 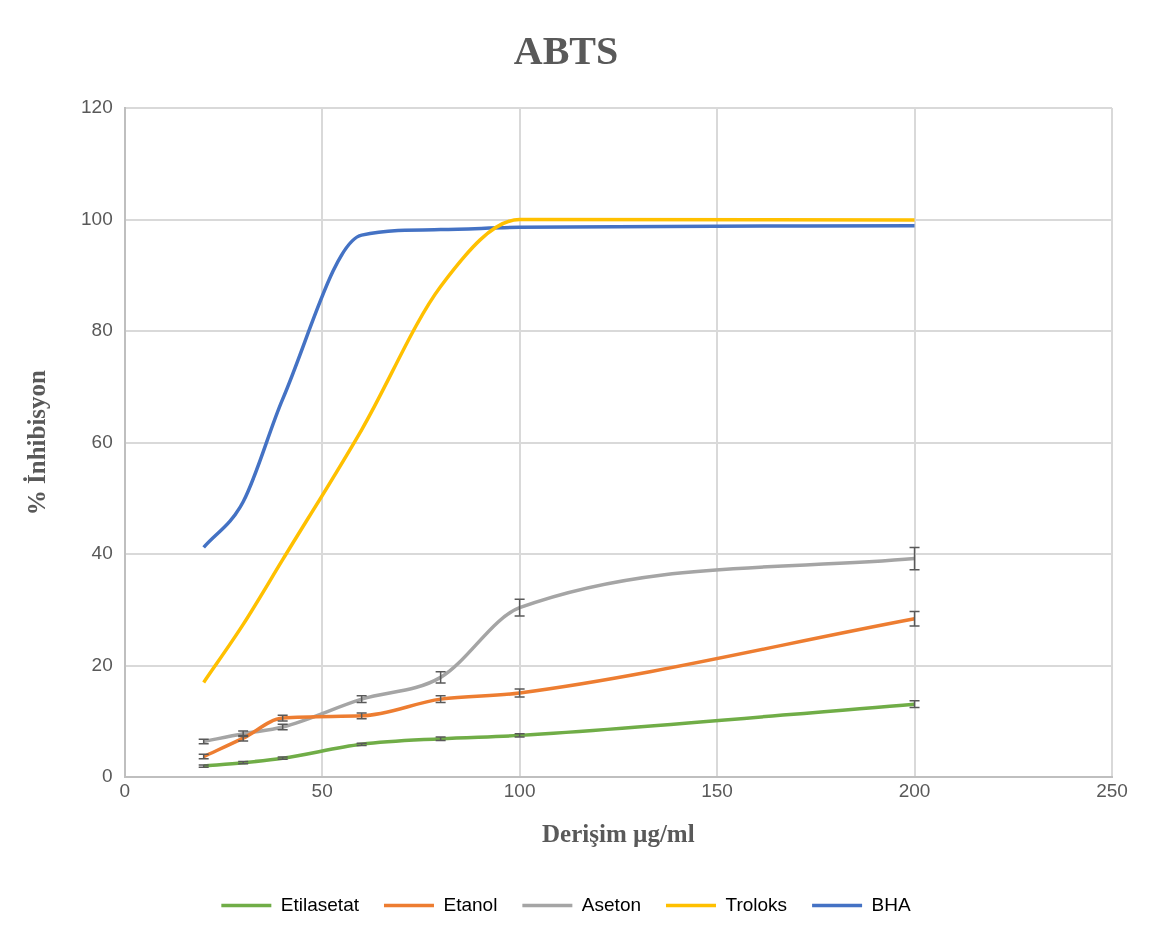 What do you see at coordinates (519, 790) in the screenshot?
I see `x-tick-label: 100` at bounding box center [519, 790].